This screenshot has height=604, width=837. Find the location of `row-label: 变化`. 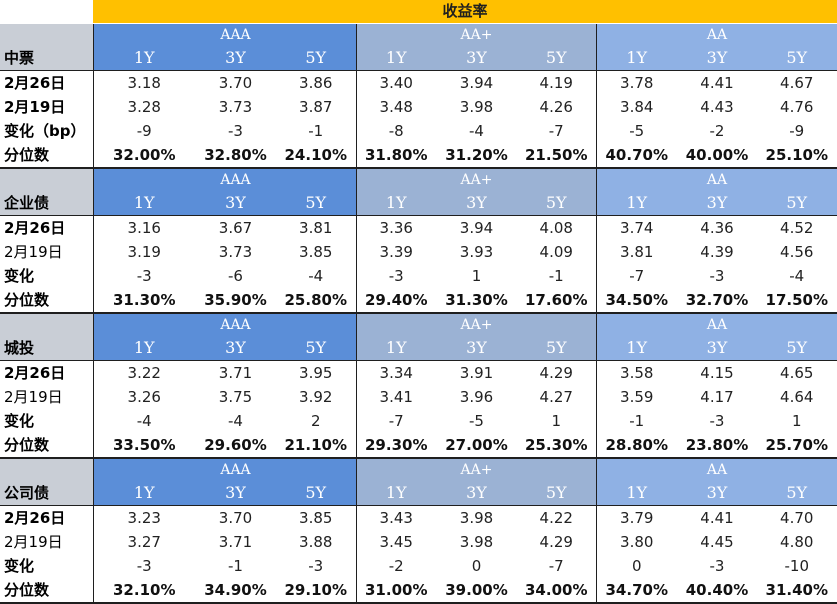

row-label: 变化 is located at coordinates (47, 566).